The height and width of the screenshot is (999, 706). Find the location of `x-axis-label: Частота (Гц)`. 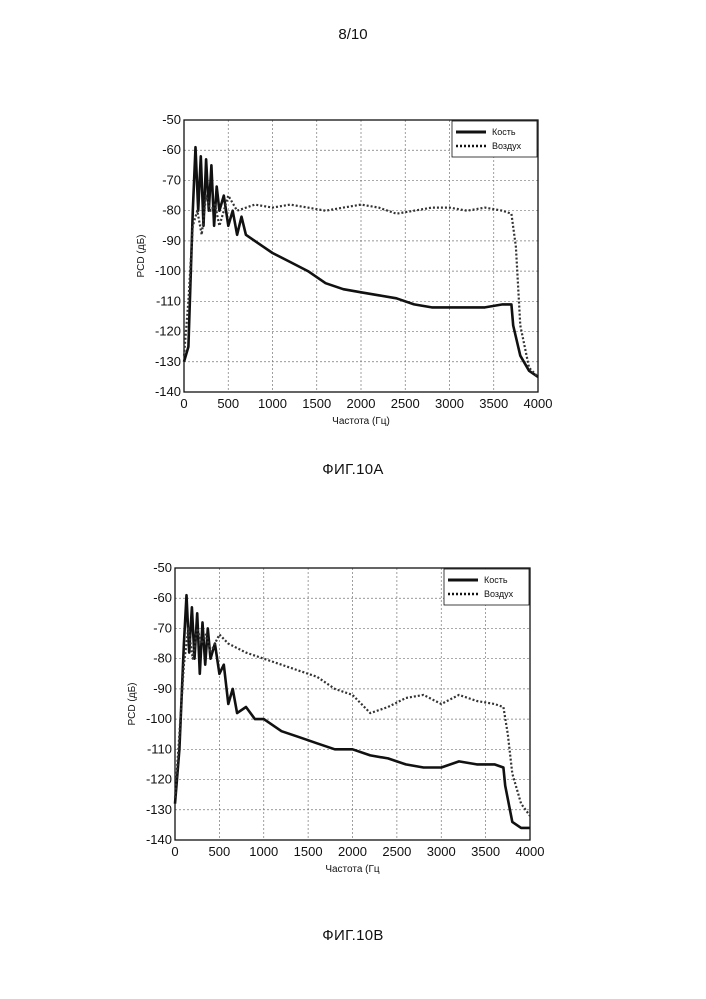

x-axis-label: Частота (Гц) is located at coordinates (361, 421).